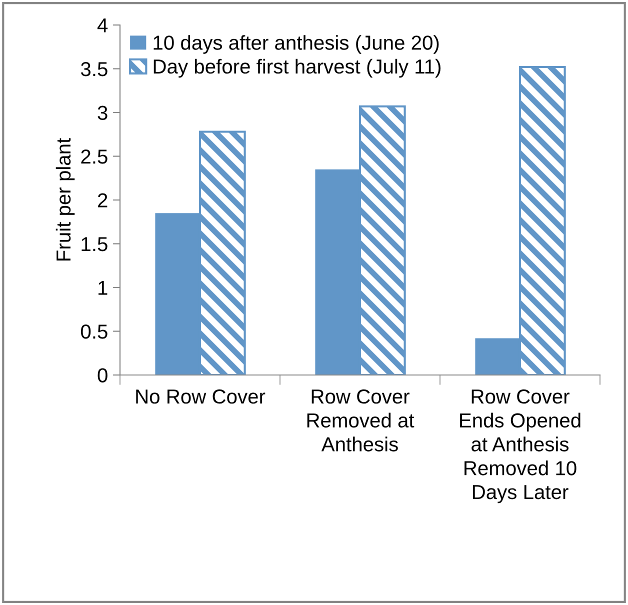 The image size is (628, 605). Describe the element at coordinates (520, 446) in the screenshot. I see `x-tick-label: Row Cover Ends Opened at Anthesis Removed 10 Days Later` at that location.